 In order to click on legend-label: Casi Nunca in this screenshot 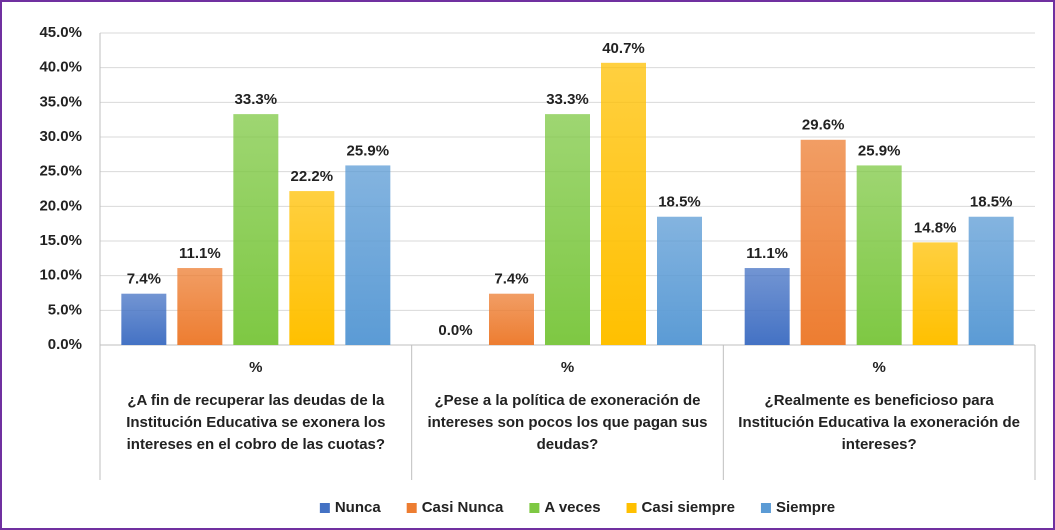, I will do `click(463, 507)`.